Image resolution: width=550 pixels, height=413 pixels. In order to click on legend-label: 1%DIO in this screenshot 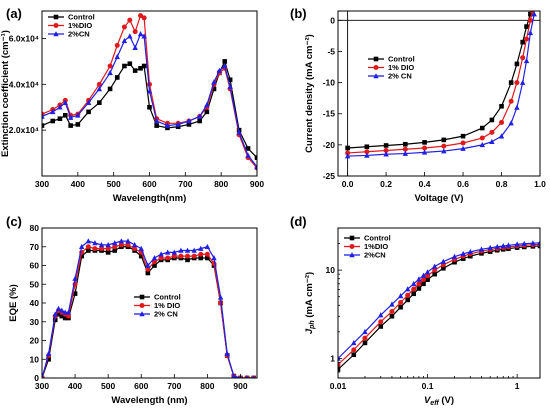, I will do `click(376, 246)`.